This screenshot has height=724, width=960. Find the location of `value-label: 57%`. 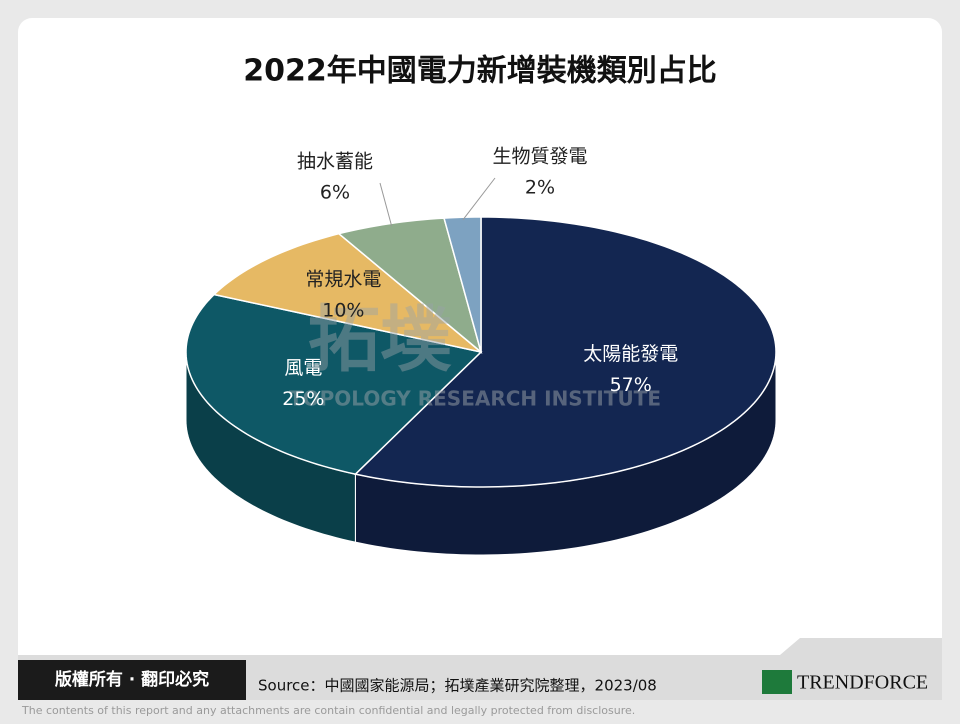

value-label: 57% is located at coordinates (631, 385).